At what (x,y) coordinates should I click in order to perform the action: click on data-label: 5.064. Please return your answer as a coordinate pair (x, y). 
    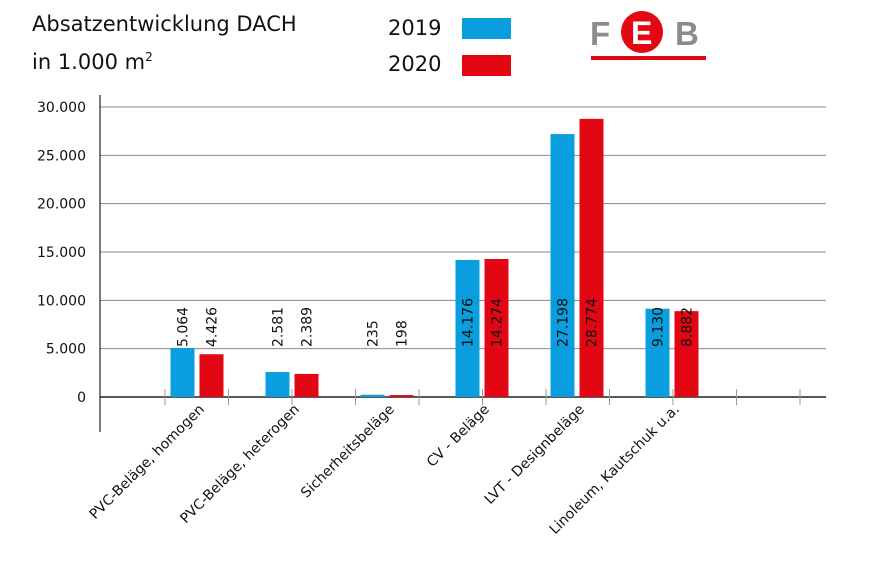
    Looking at the image, I should click on (184, 327).